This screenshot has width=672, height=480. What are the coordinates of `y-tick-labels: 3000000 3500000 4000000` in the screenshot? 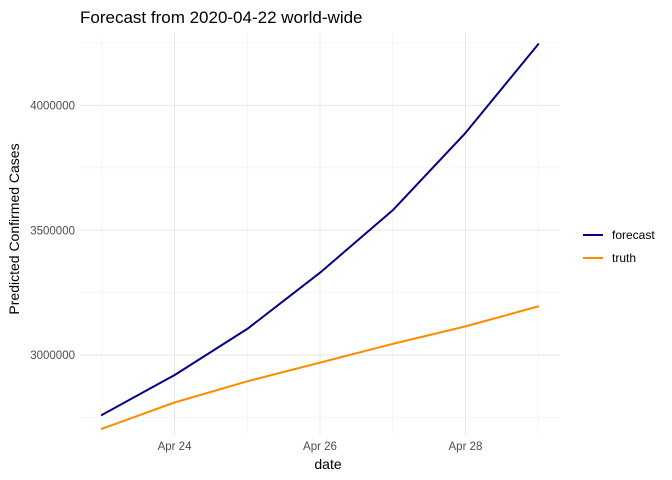 It's located at (52, 231).